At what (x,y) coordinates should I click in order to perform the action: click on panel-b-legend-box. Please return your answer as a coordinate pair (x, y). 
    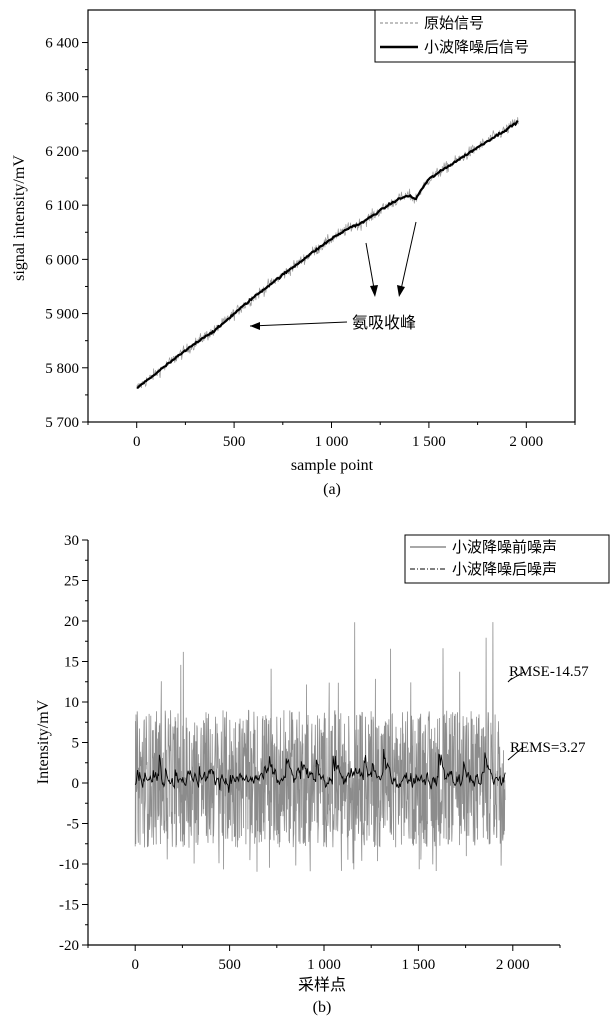
    Looking at the image, I should click on (507, 559).